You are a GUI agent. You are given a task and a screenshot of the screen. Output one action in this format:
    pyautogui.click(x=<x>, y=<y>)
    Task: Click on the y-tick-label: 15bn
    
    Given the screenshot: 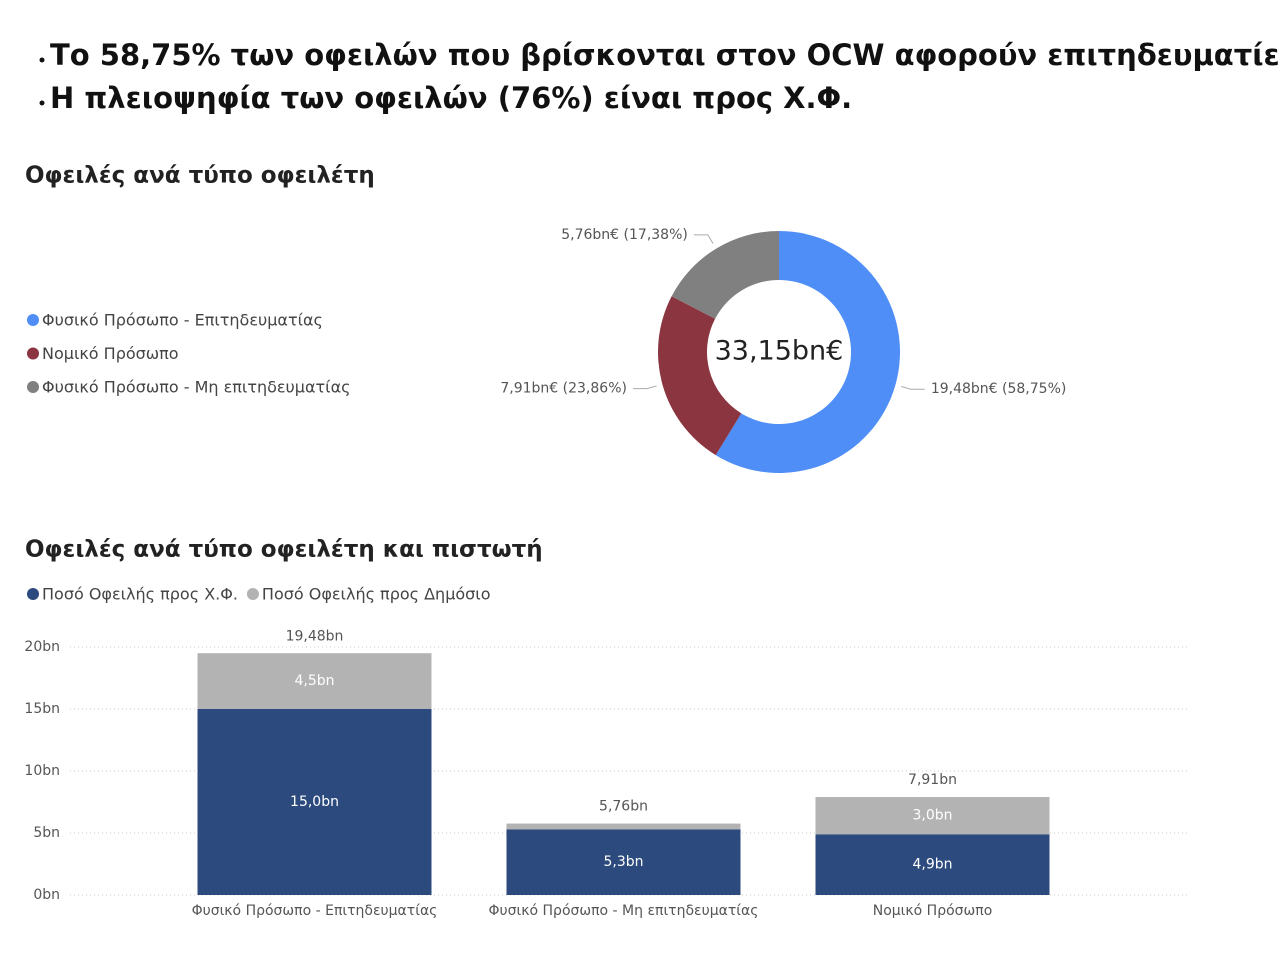 What is the action you would take?
    pyautogui.click(x=42, y=709)
    